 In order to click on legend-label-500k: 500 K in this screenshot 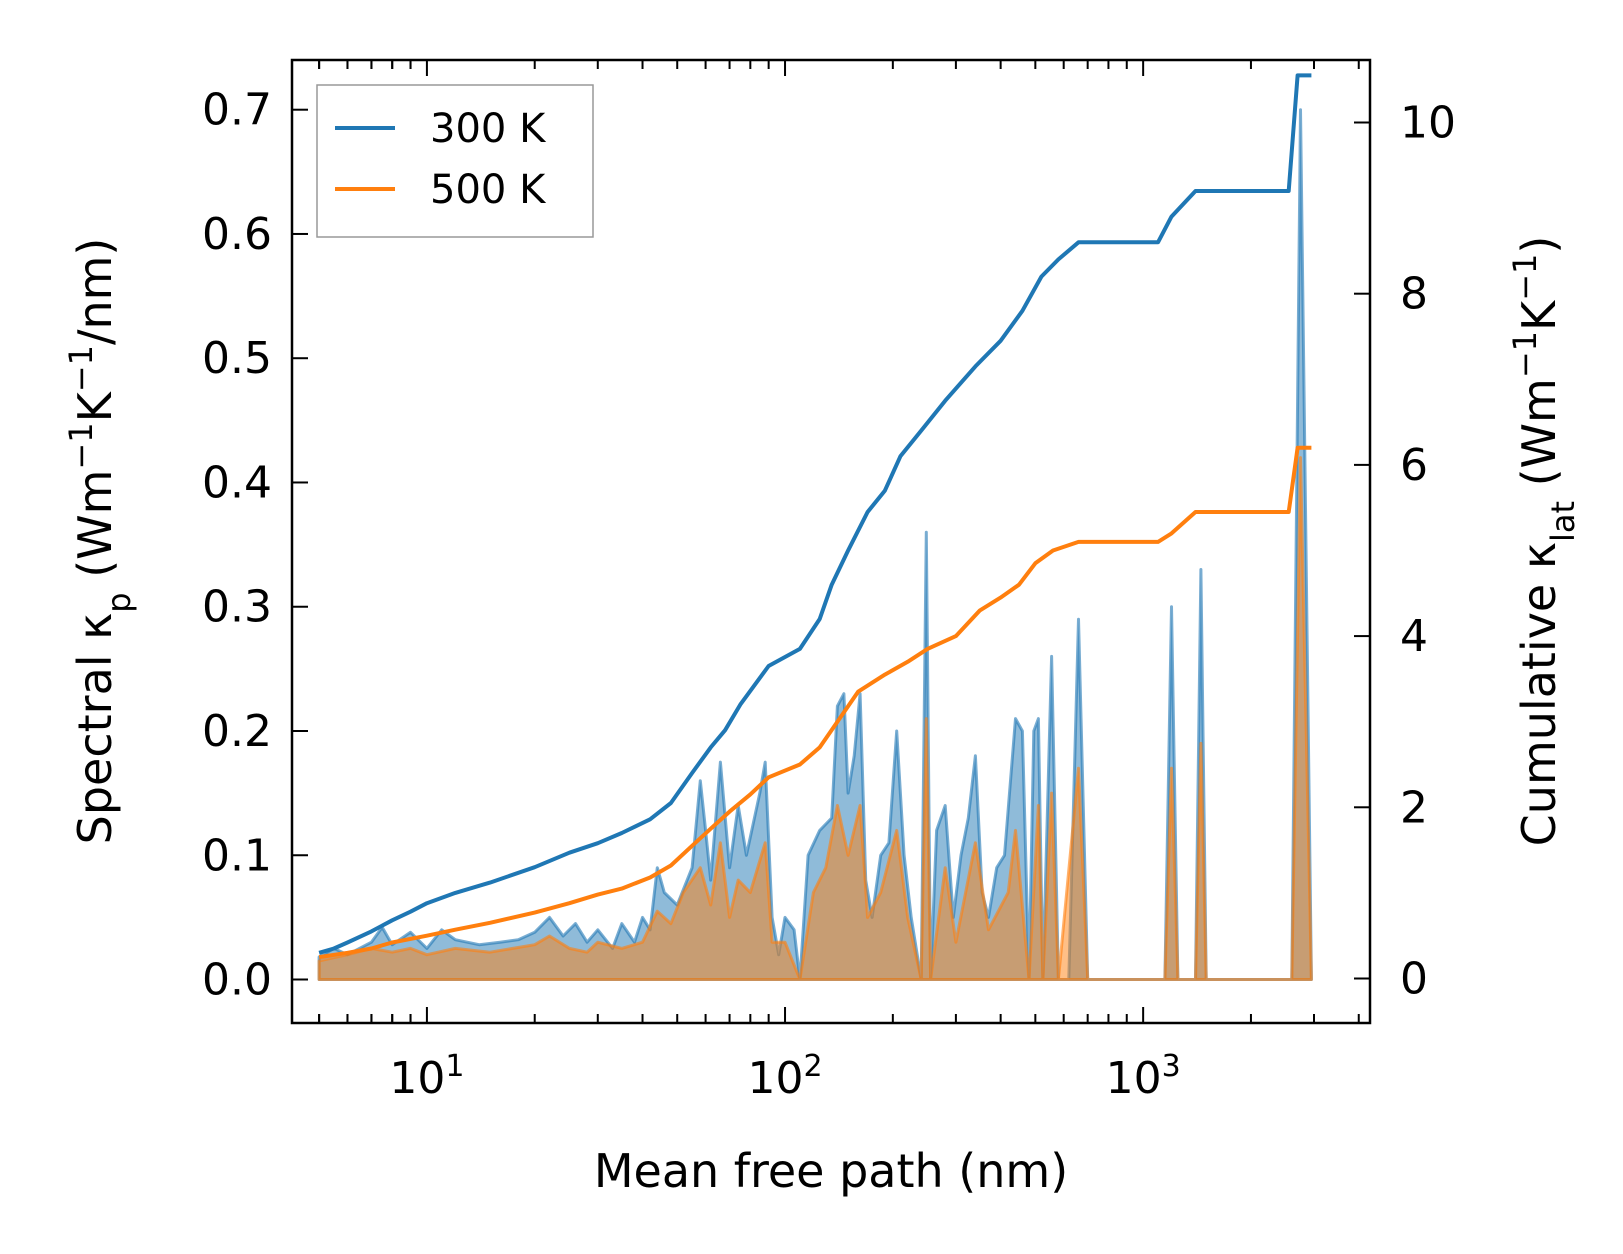, I will do `click(488, 190)`.